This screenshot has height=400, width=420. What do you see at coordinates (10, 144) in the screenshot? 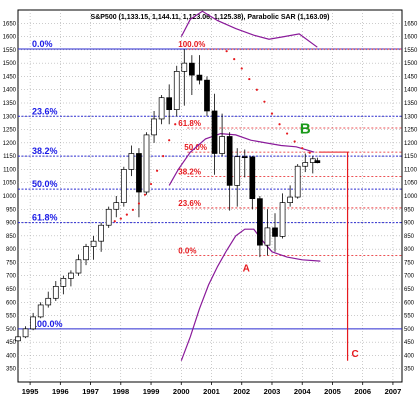
I see `y-tick-label-left: 1200` at bounding box center [10, 144].